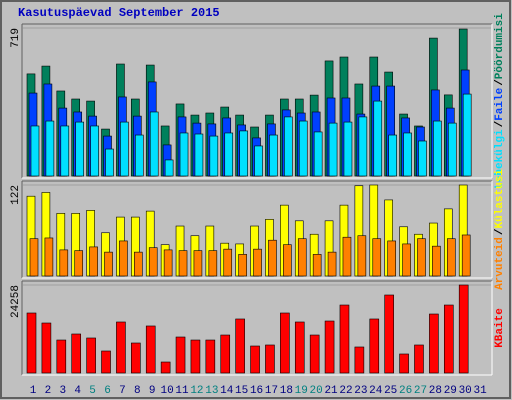  I want to click on x-tick-label: 16, so click(256, 391).